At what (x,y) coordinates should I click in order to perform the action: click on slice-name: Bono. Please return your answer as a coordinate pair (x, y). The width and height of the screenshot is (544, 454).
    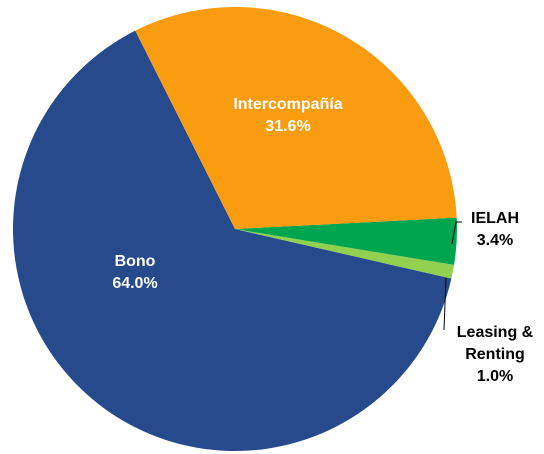
    Looking at the image, I should click on (135, 261).